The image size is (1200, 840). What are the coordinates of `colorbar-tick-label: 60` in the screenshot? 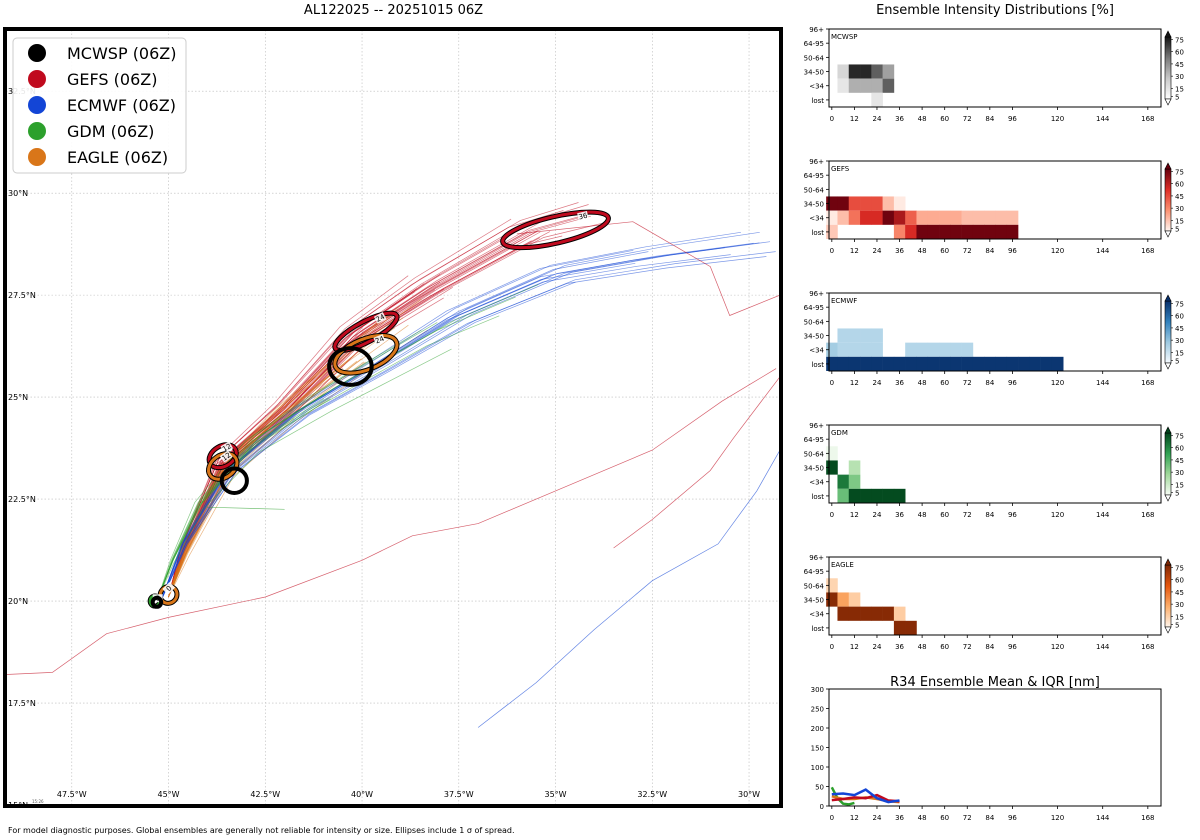 It's located at (1179, 581).